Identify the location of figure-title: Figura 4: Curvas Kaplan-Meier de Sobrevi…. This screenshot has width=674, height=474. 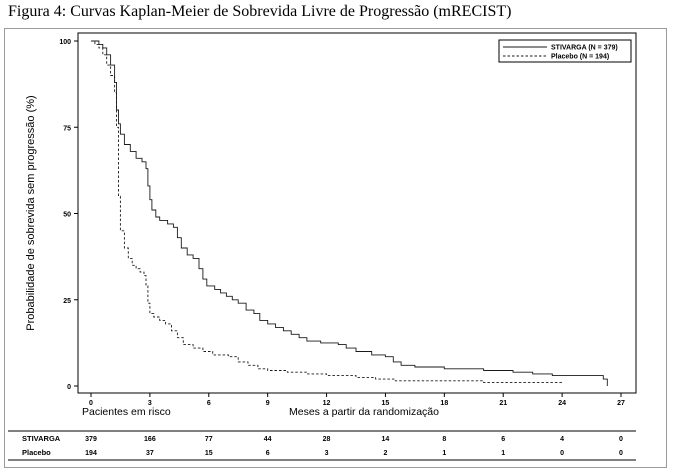
(260, 11).